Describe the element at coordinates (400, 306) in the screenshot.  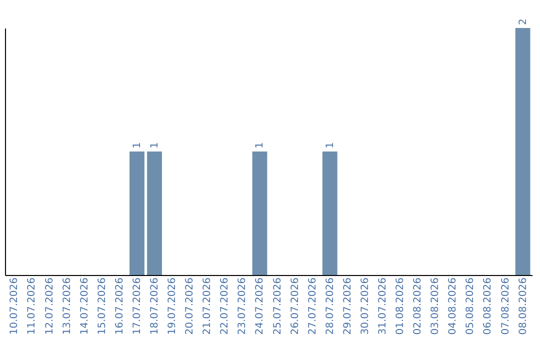
I see `x-tick-label: 01.08.2026` at that location.